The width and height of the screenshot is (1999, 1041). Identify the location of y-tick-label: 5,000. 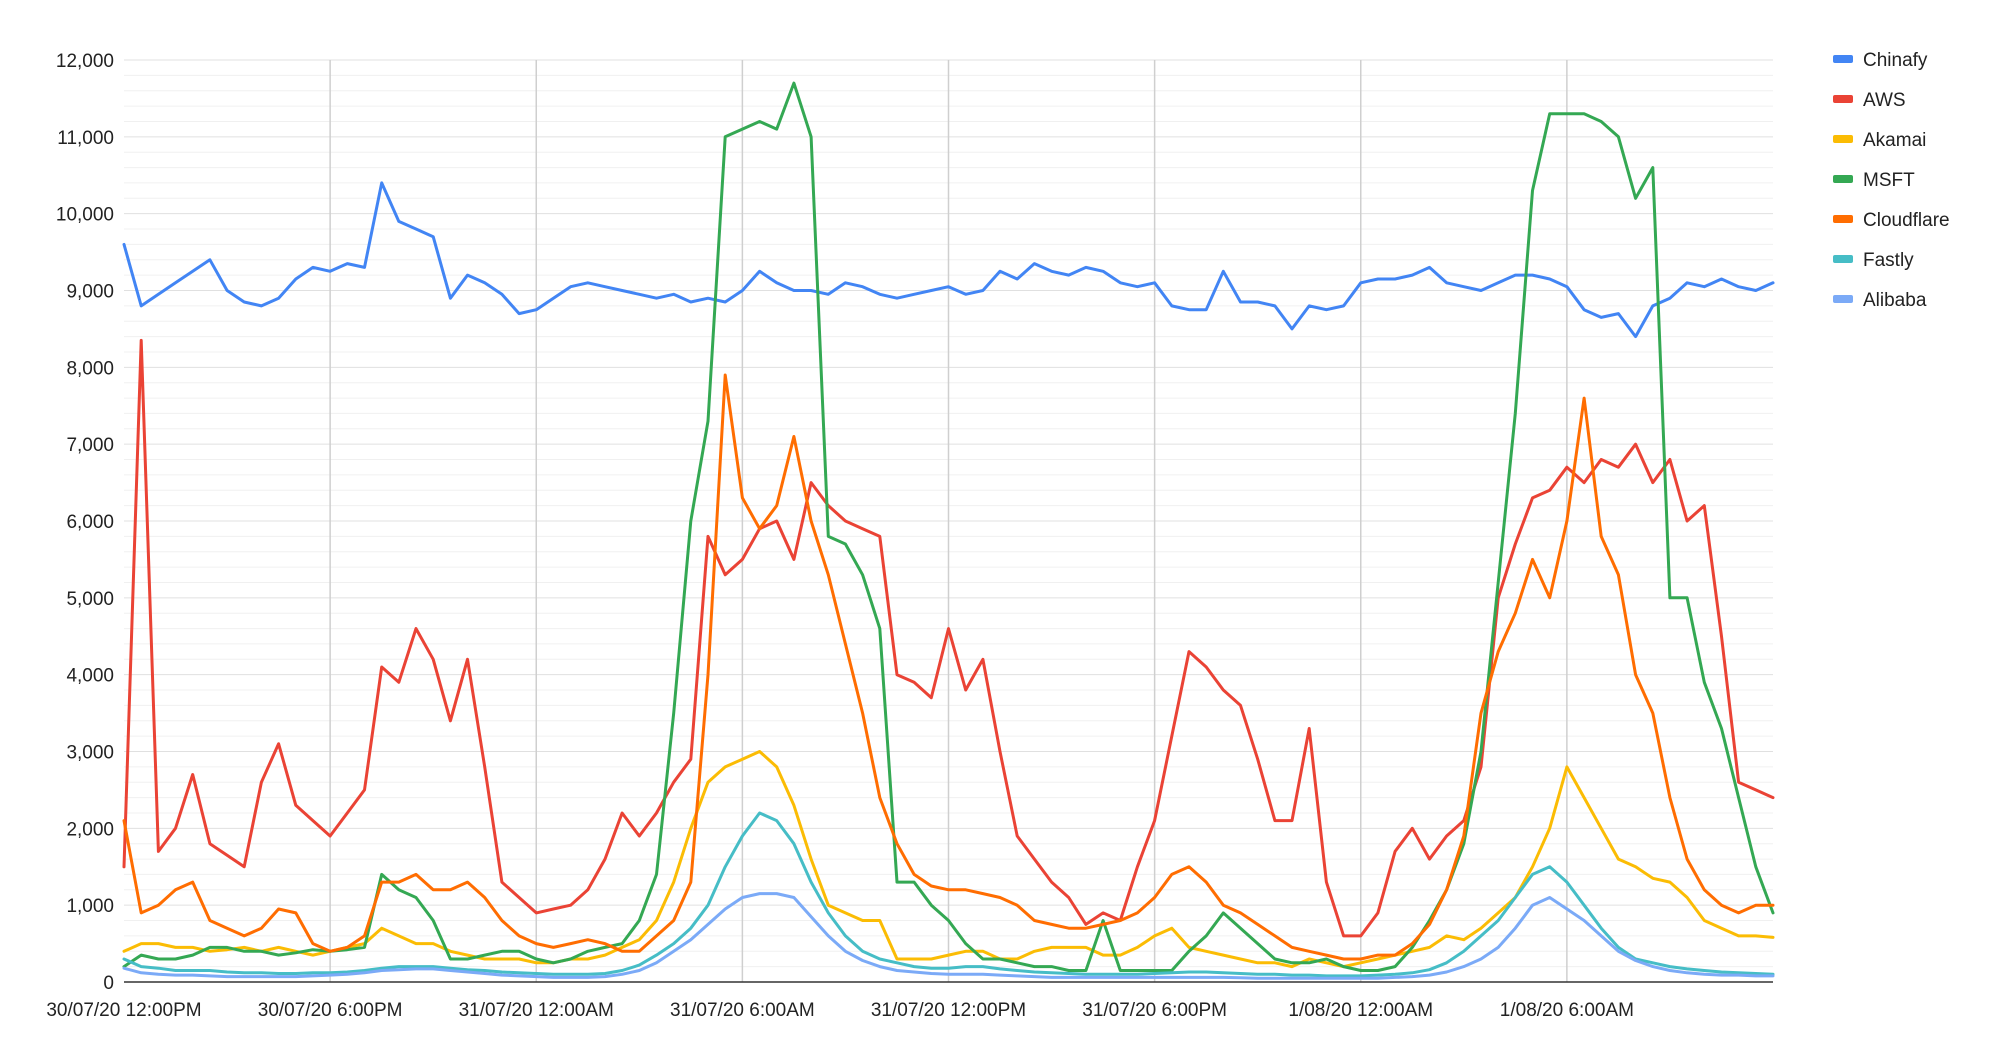
(90, 599).